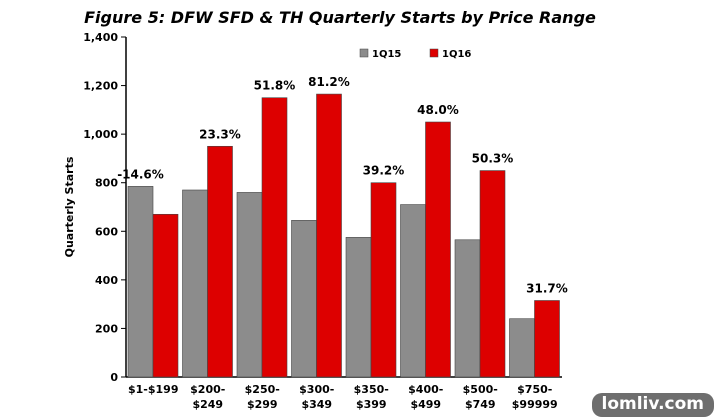 The height and width of the screenshot is (419, 720). Describe the element at coordinates (425, 404) in the screenshot. I see `x-tick-label: $499` at that location.